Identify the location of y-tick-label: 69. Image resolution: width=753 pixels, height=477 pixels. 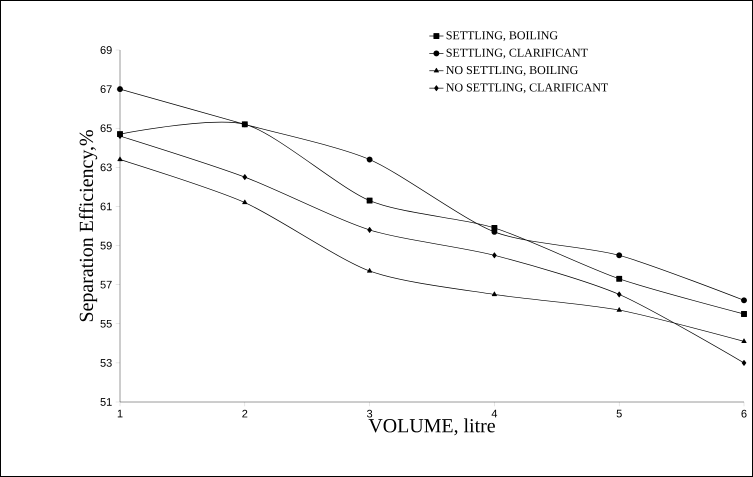
(106, 50).